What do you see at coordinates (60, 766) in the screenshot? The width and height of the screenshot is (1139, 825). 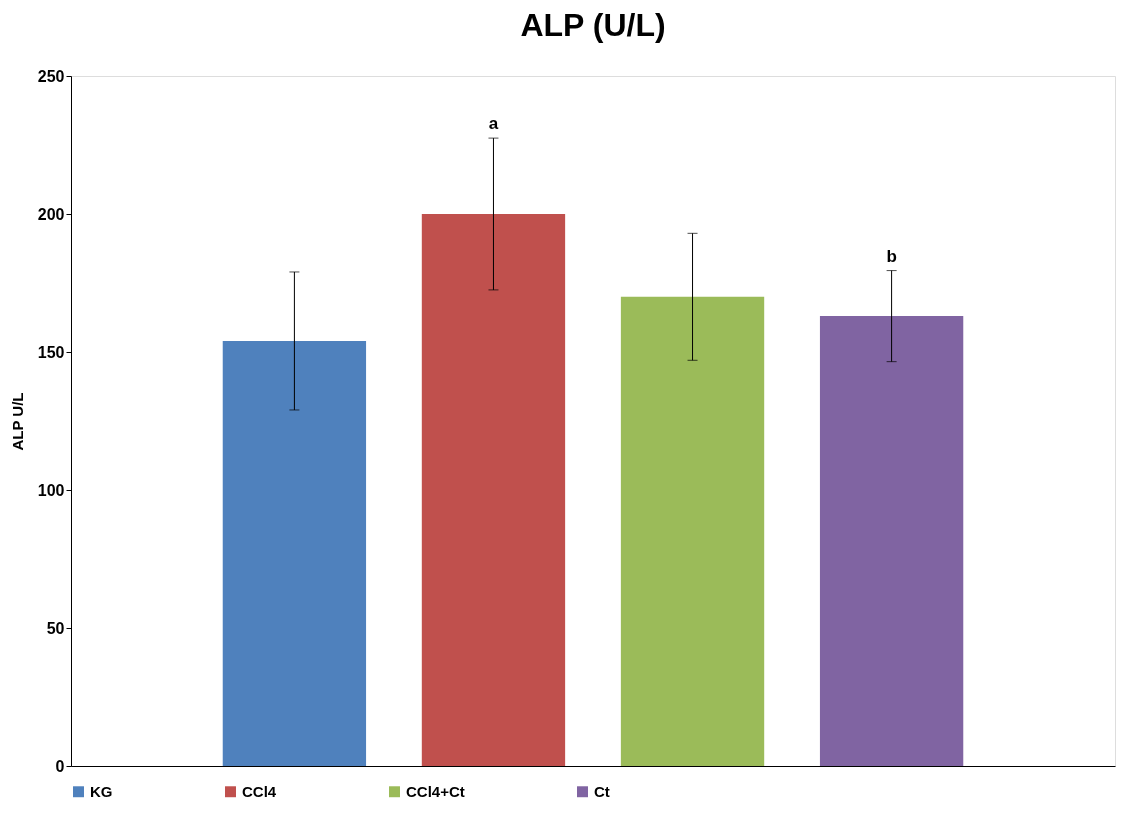 I see `y-tick-label: 0` at bounding box center [60, 766].